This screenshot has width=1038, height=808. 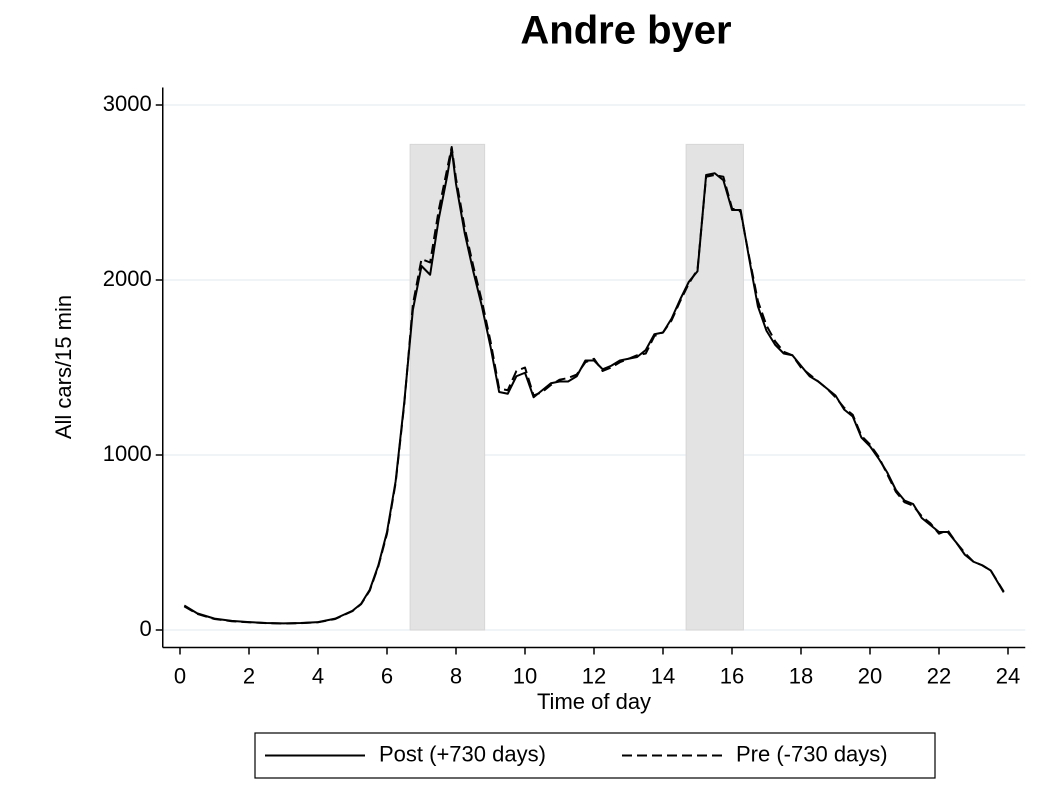 I want to click on x-tick-label: 4, so click(x=318, y=675).